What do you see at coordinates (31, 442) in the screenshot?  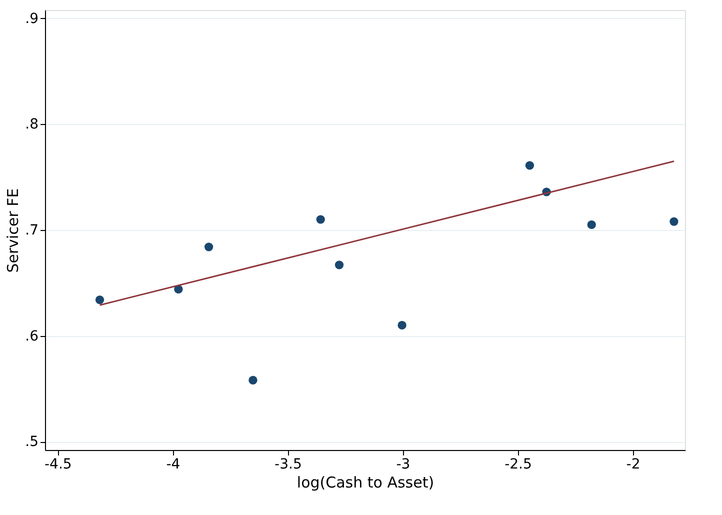 I see `y-tick-label: .5` at bounding box center [31, 442].